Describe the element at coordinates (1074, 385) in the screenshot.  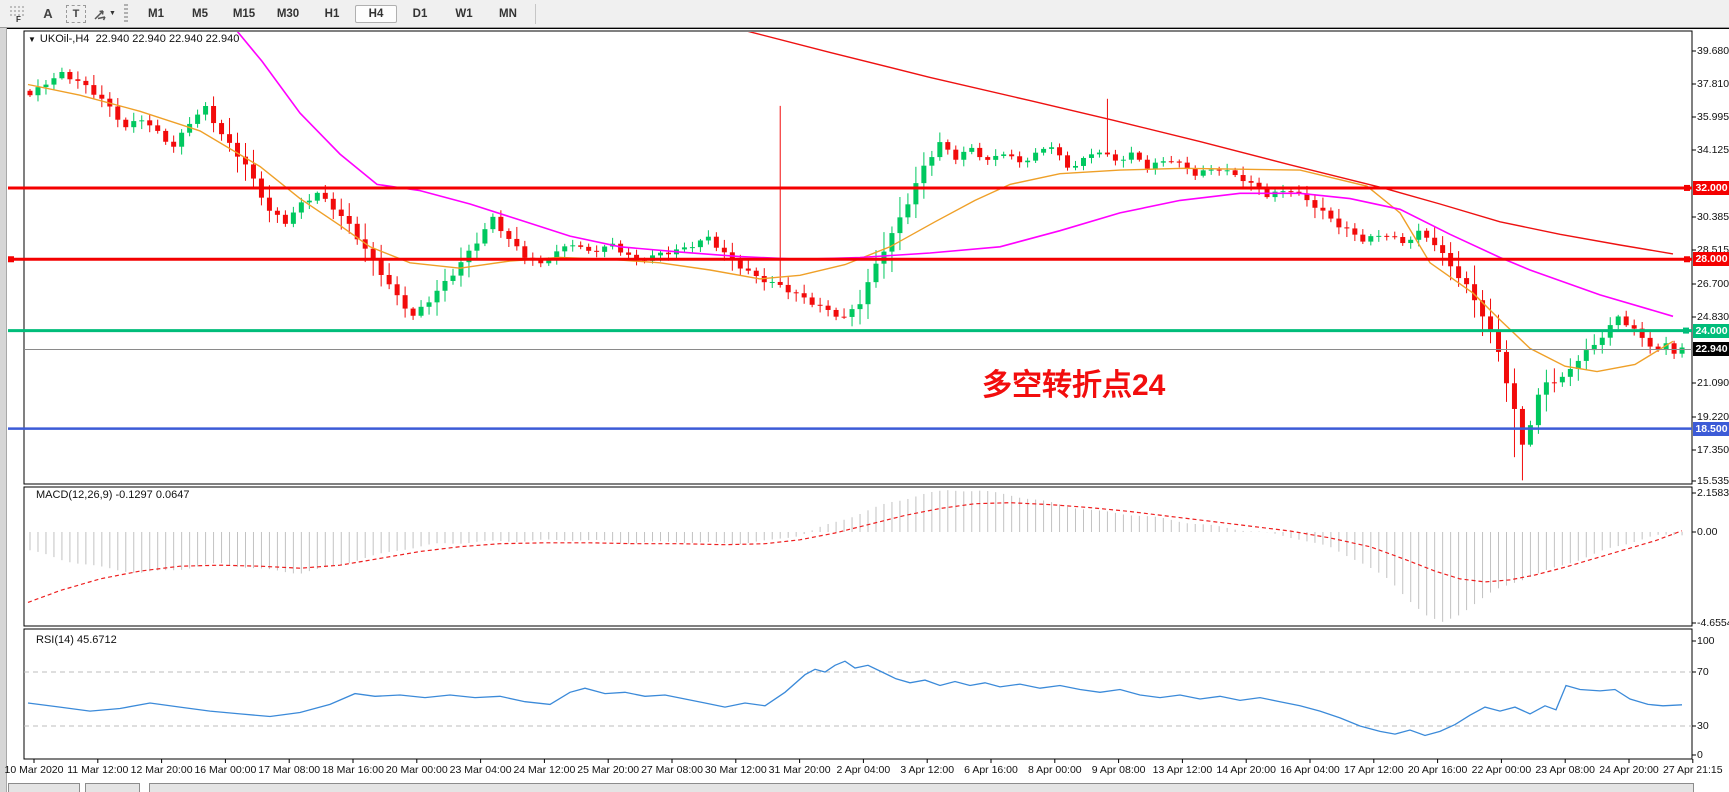
I see `chart-annotation-text: 多空转折点24` at that location.